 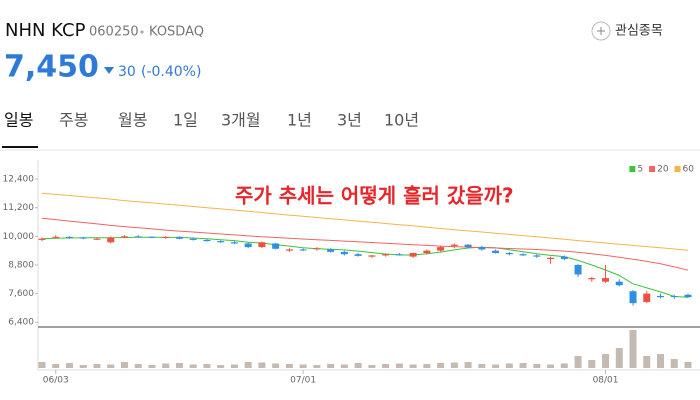 I want to click on tab: 10년, so click(x=401, y=120).